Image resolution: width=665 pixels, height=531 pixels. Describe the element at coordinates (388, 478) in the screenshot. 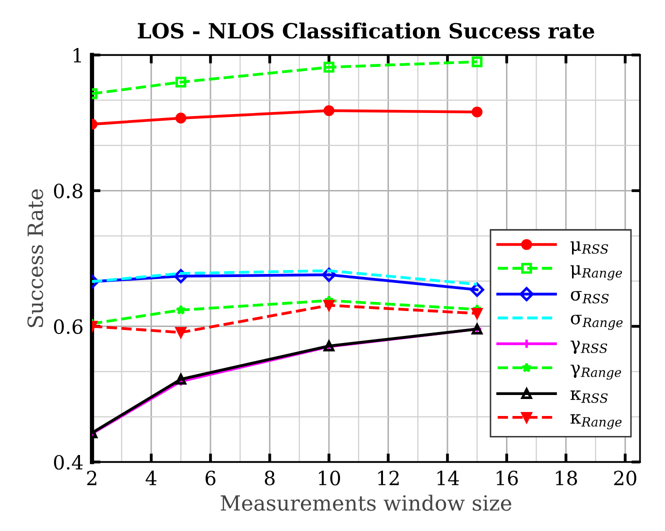

I see `x-tick-label: 12` at that location.